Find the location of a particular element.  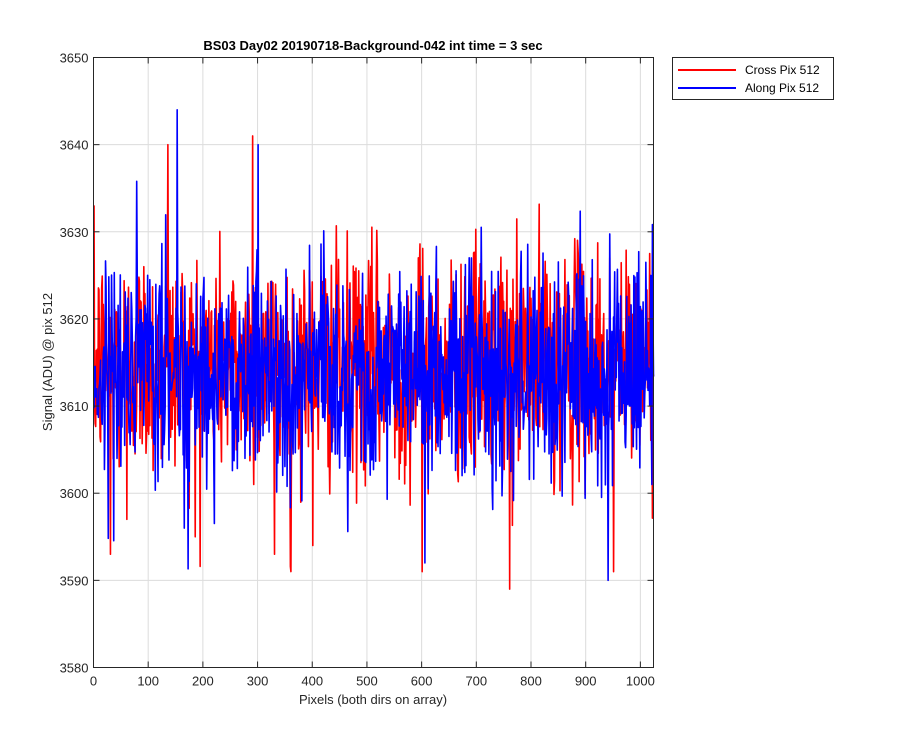

y-tick-label: 3610 is located at coordinates (74, 406).